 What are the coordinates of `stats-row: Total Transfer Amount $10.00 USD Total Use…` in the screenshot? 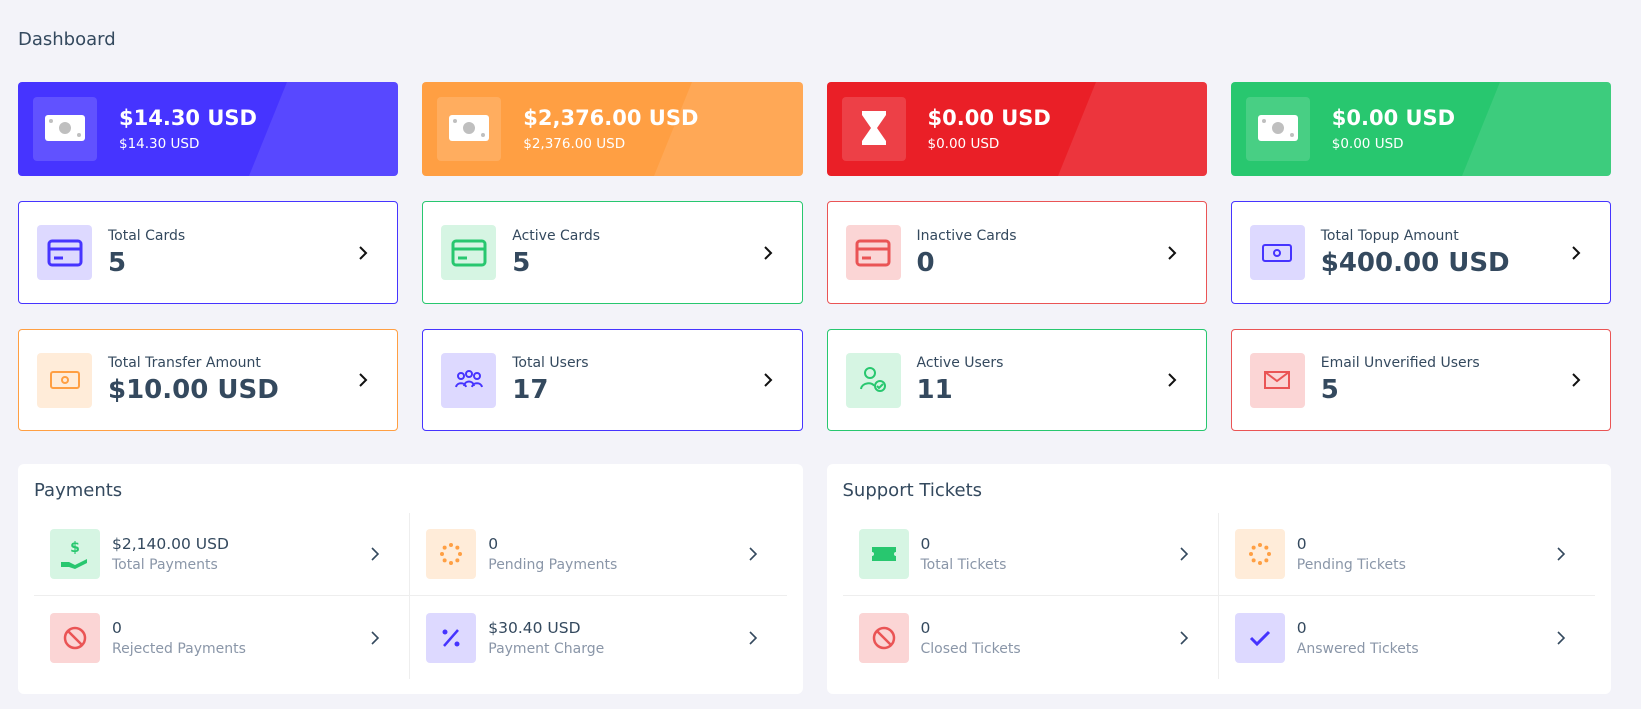 It's located at (814, 380).